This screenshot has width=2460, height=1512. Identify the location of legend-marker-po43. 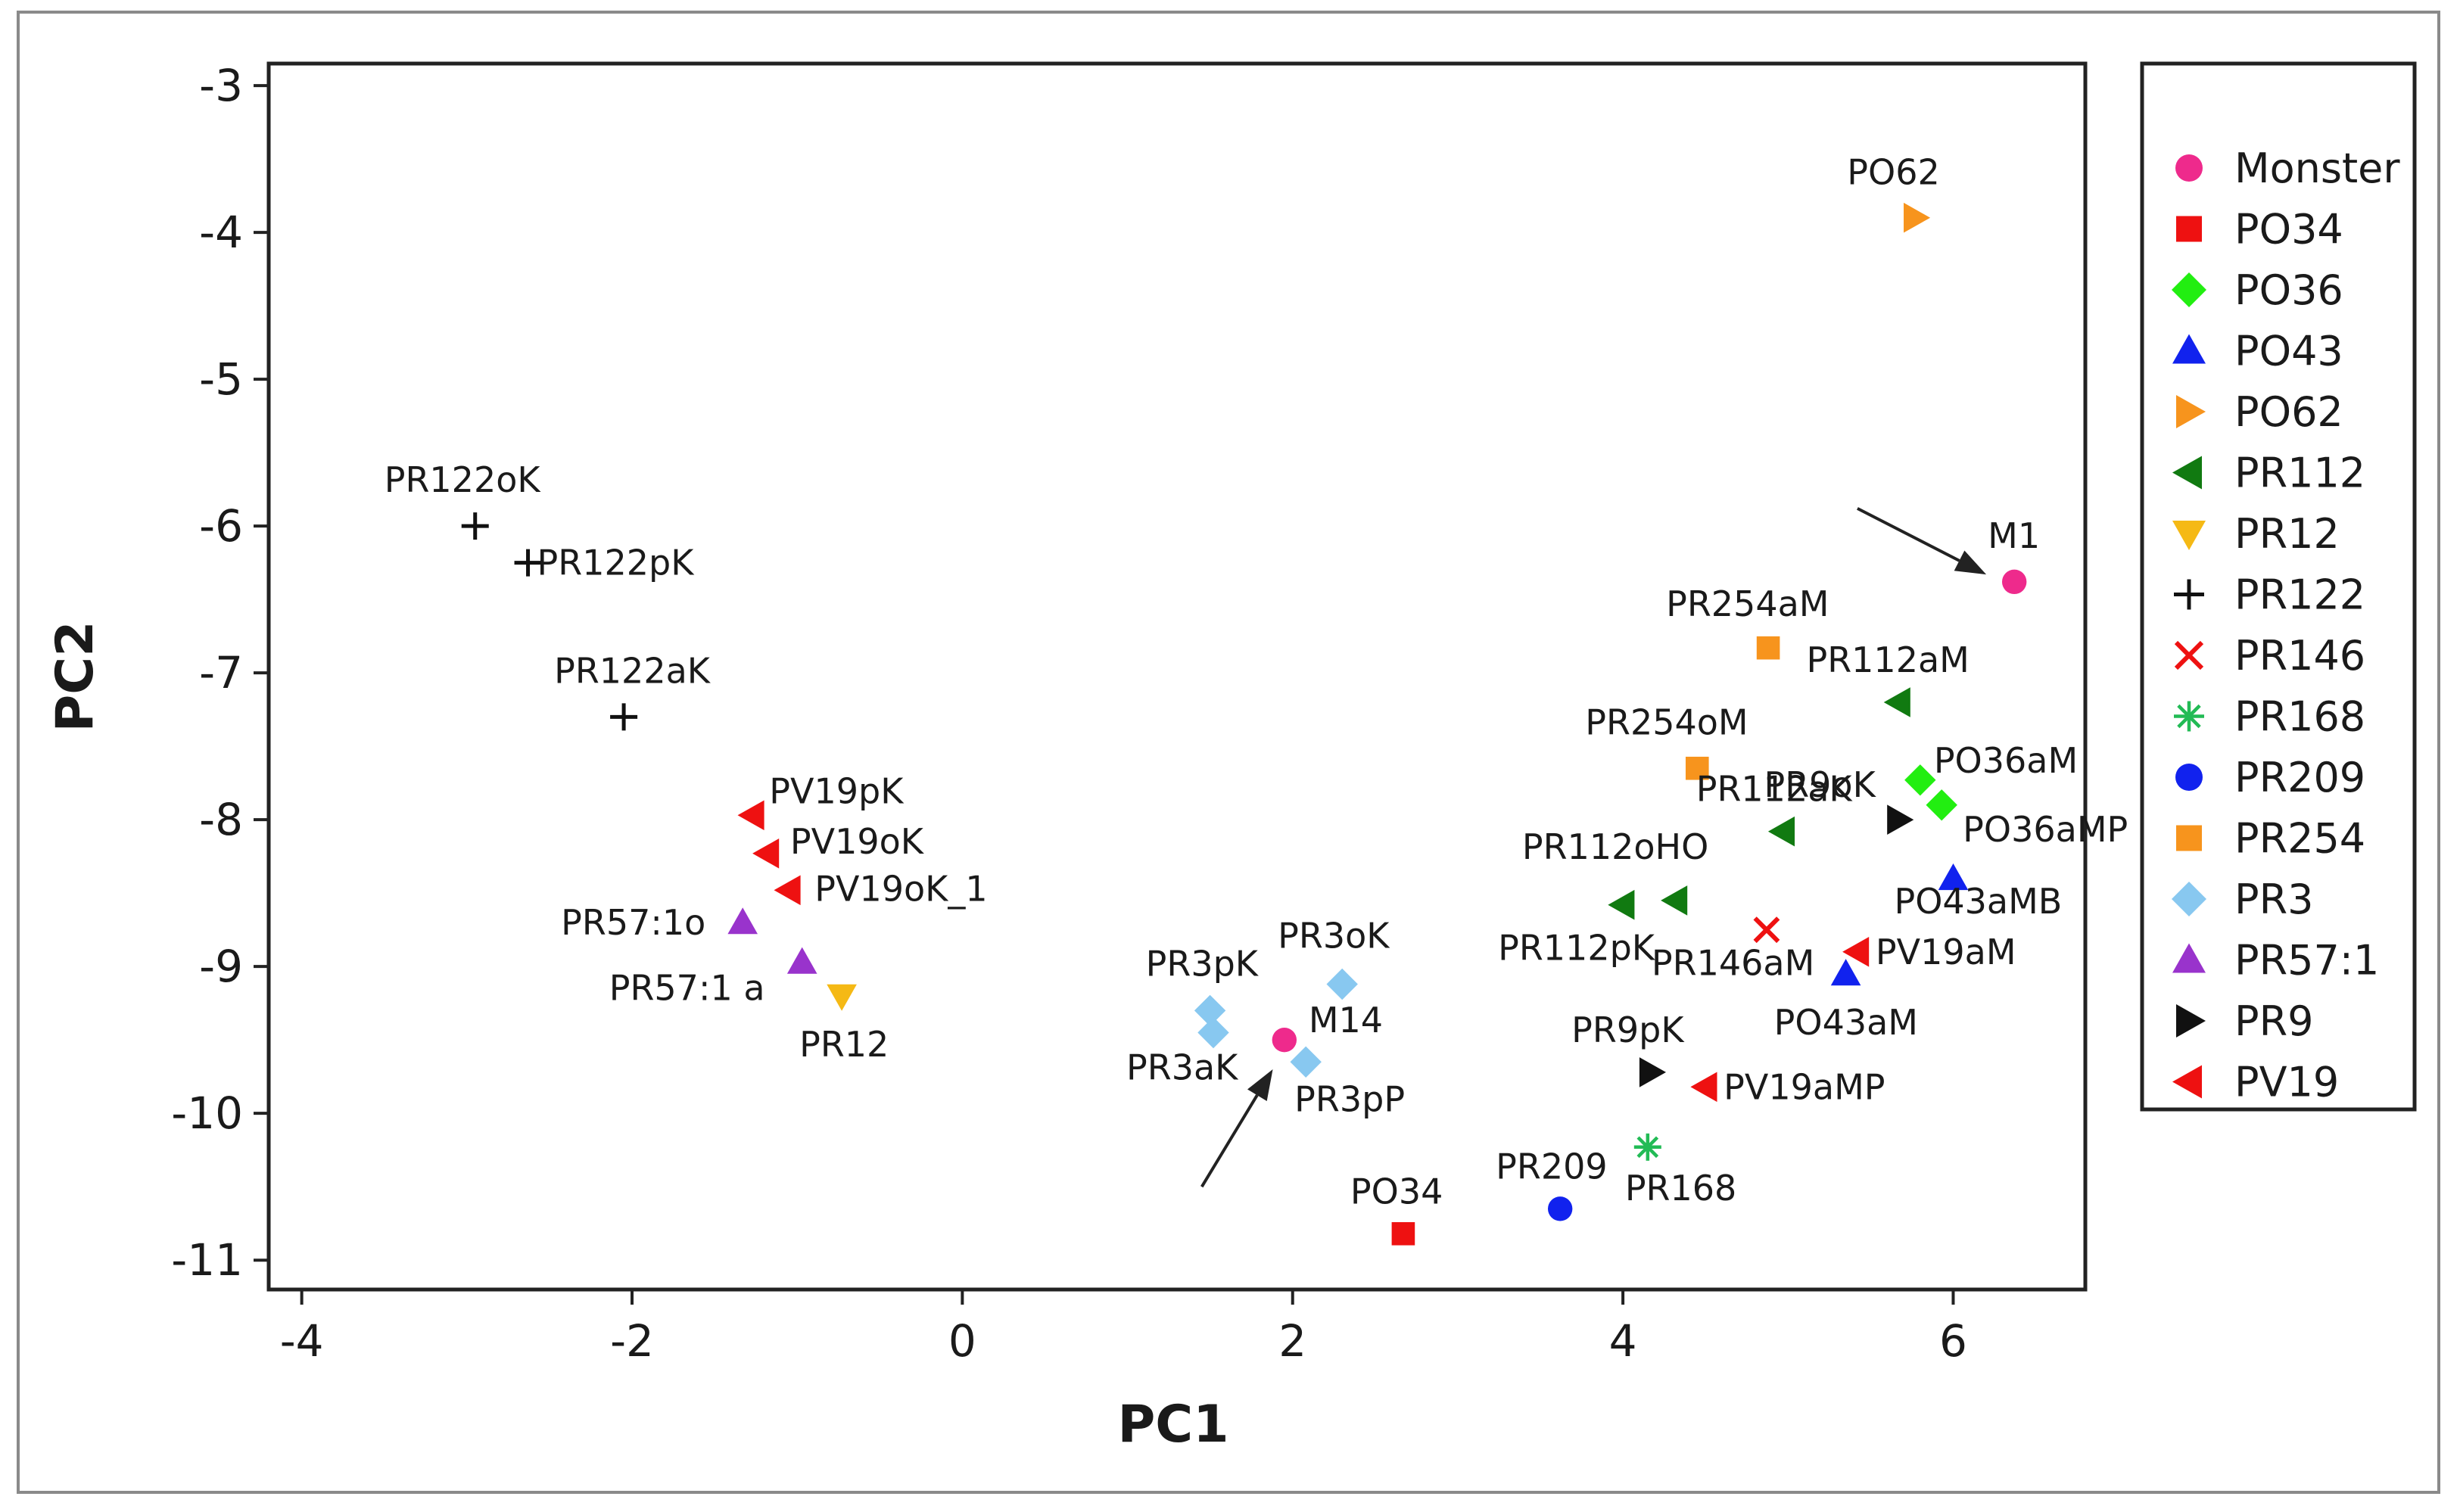
(2189, 349).